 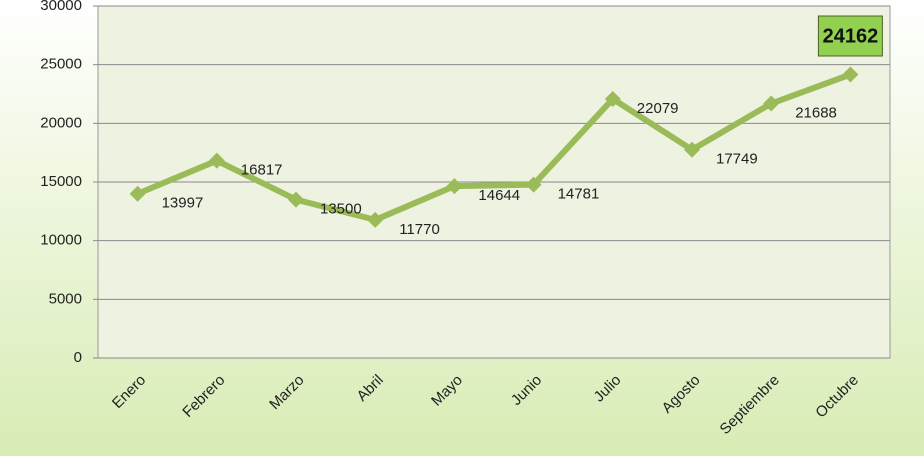 I want to click on y-tick-label: 5000, so click(x=65, y=298).